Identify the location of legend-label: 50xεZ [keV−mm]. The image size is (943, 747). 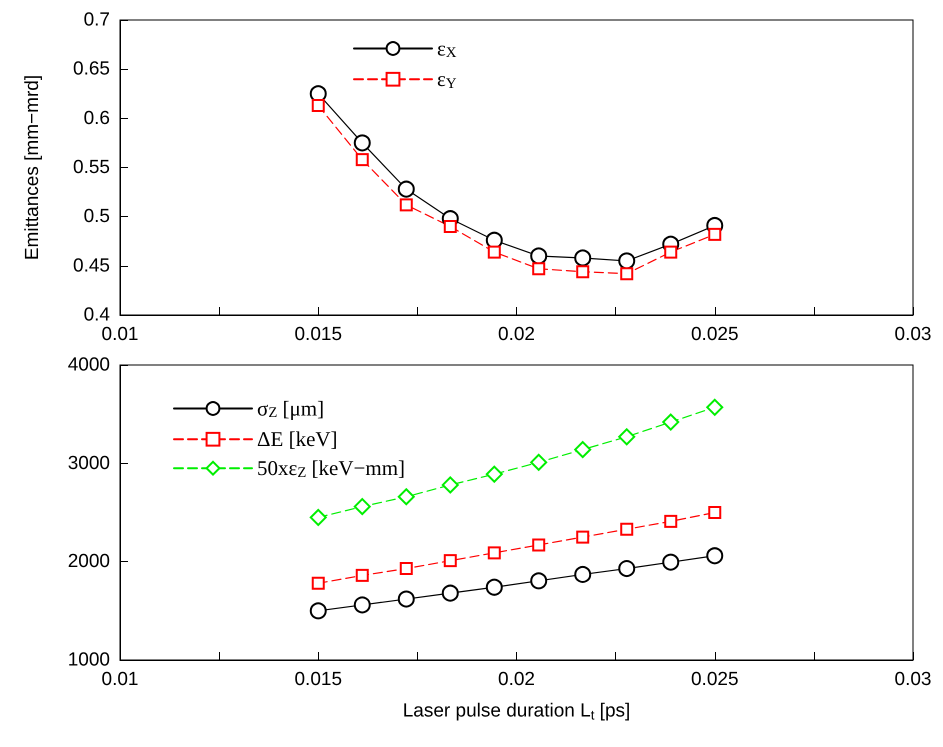
(331, 468).